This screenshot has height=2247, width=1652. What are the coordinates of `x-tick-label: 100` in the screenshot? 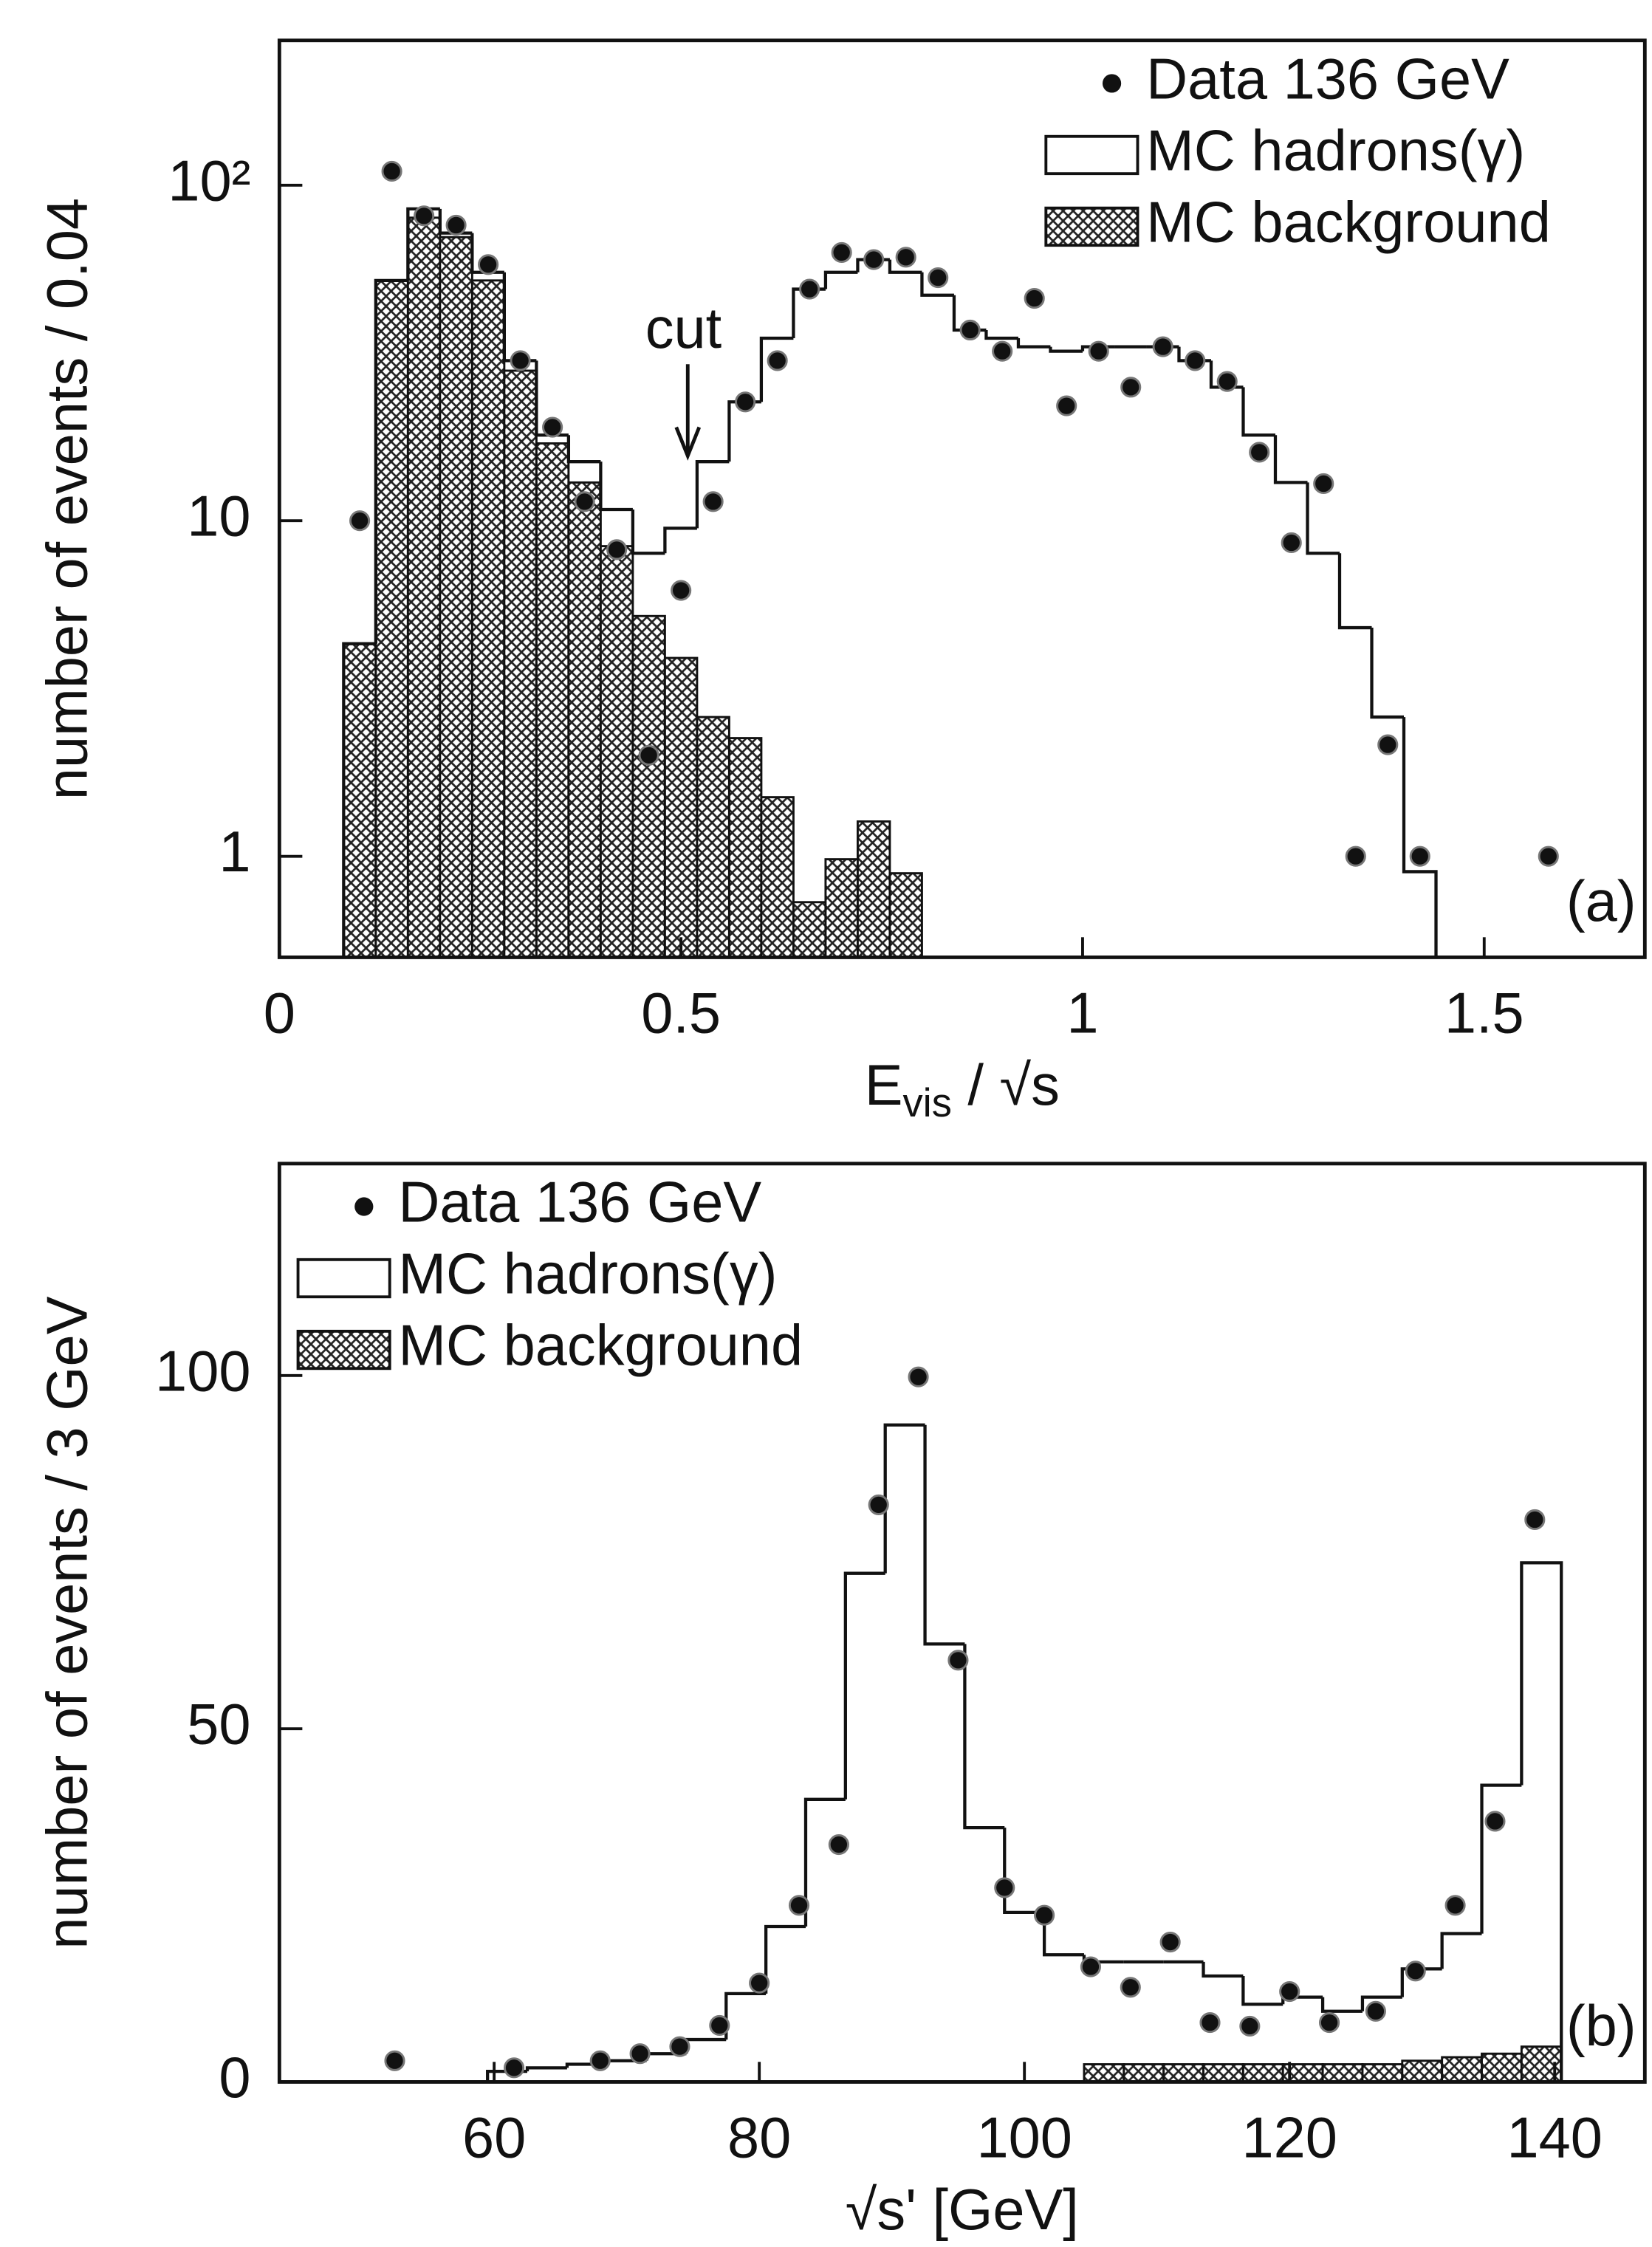 It's located at (1024, 2137).